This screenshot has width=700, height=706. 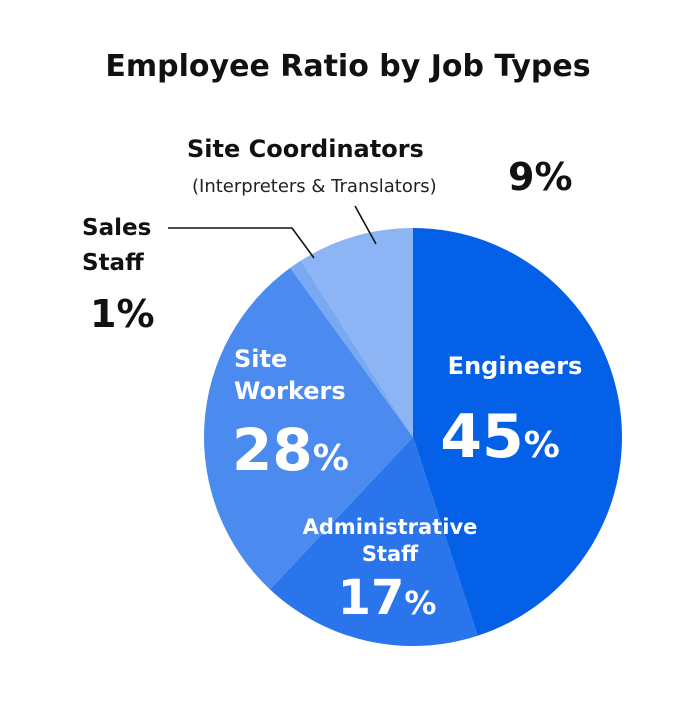 What do you see at coordinates (540, 177) in the screenshot?
I see `coordinators-percent: 9%` at bounding box center [540, 177].